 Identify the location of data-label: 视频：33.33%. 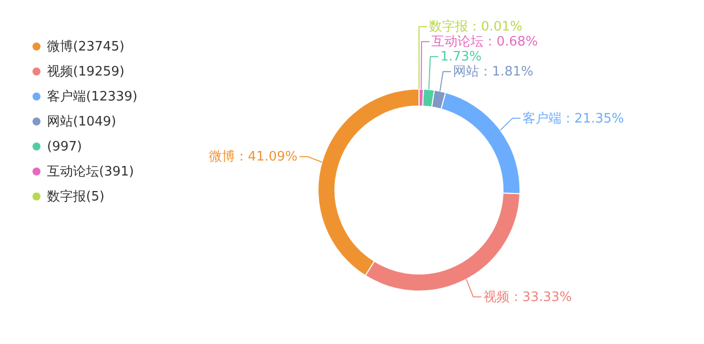
(527, 297).